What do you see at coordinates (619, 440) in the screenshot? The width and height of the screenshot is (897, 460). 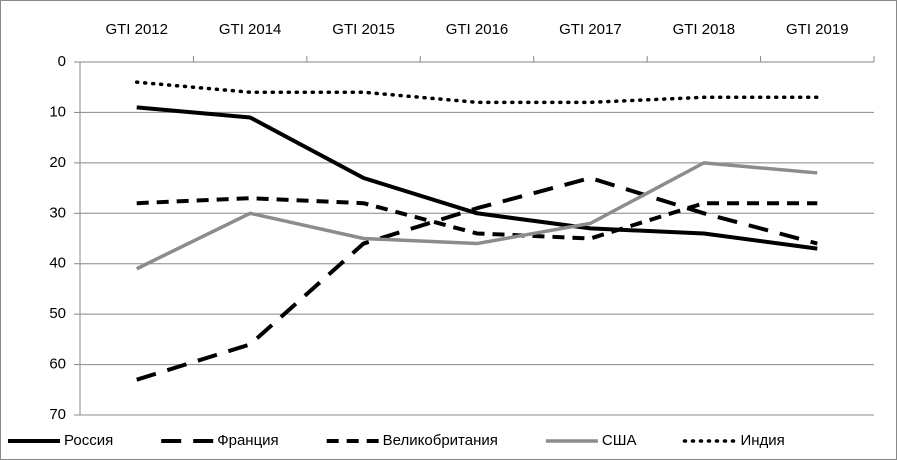 I see `legend-label: США` at bounding box center [619, 440].